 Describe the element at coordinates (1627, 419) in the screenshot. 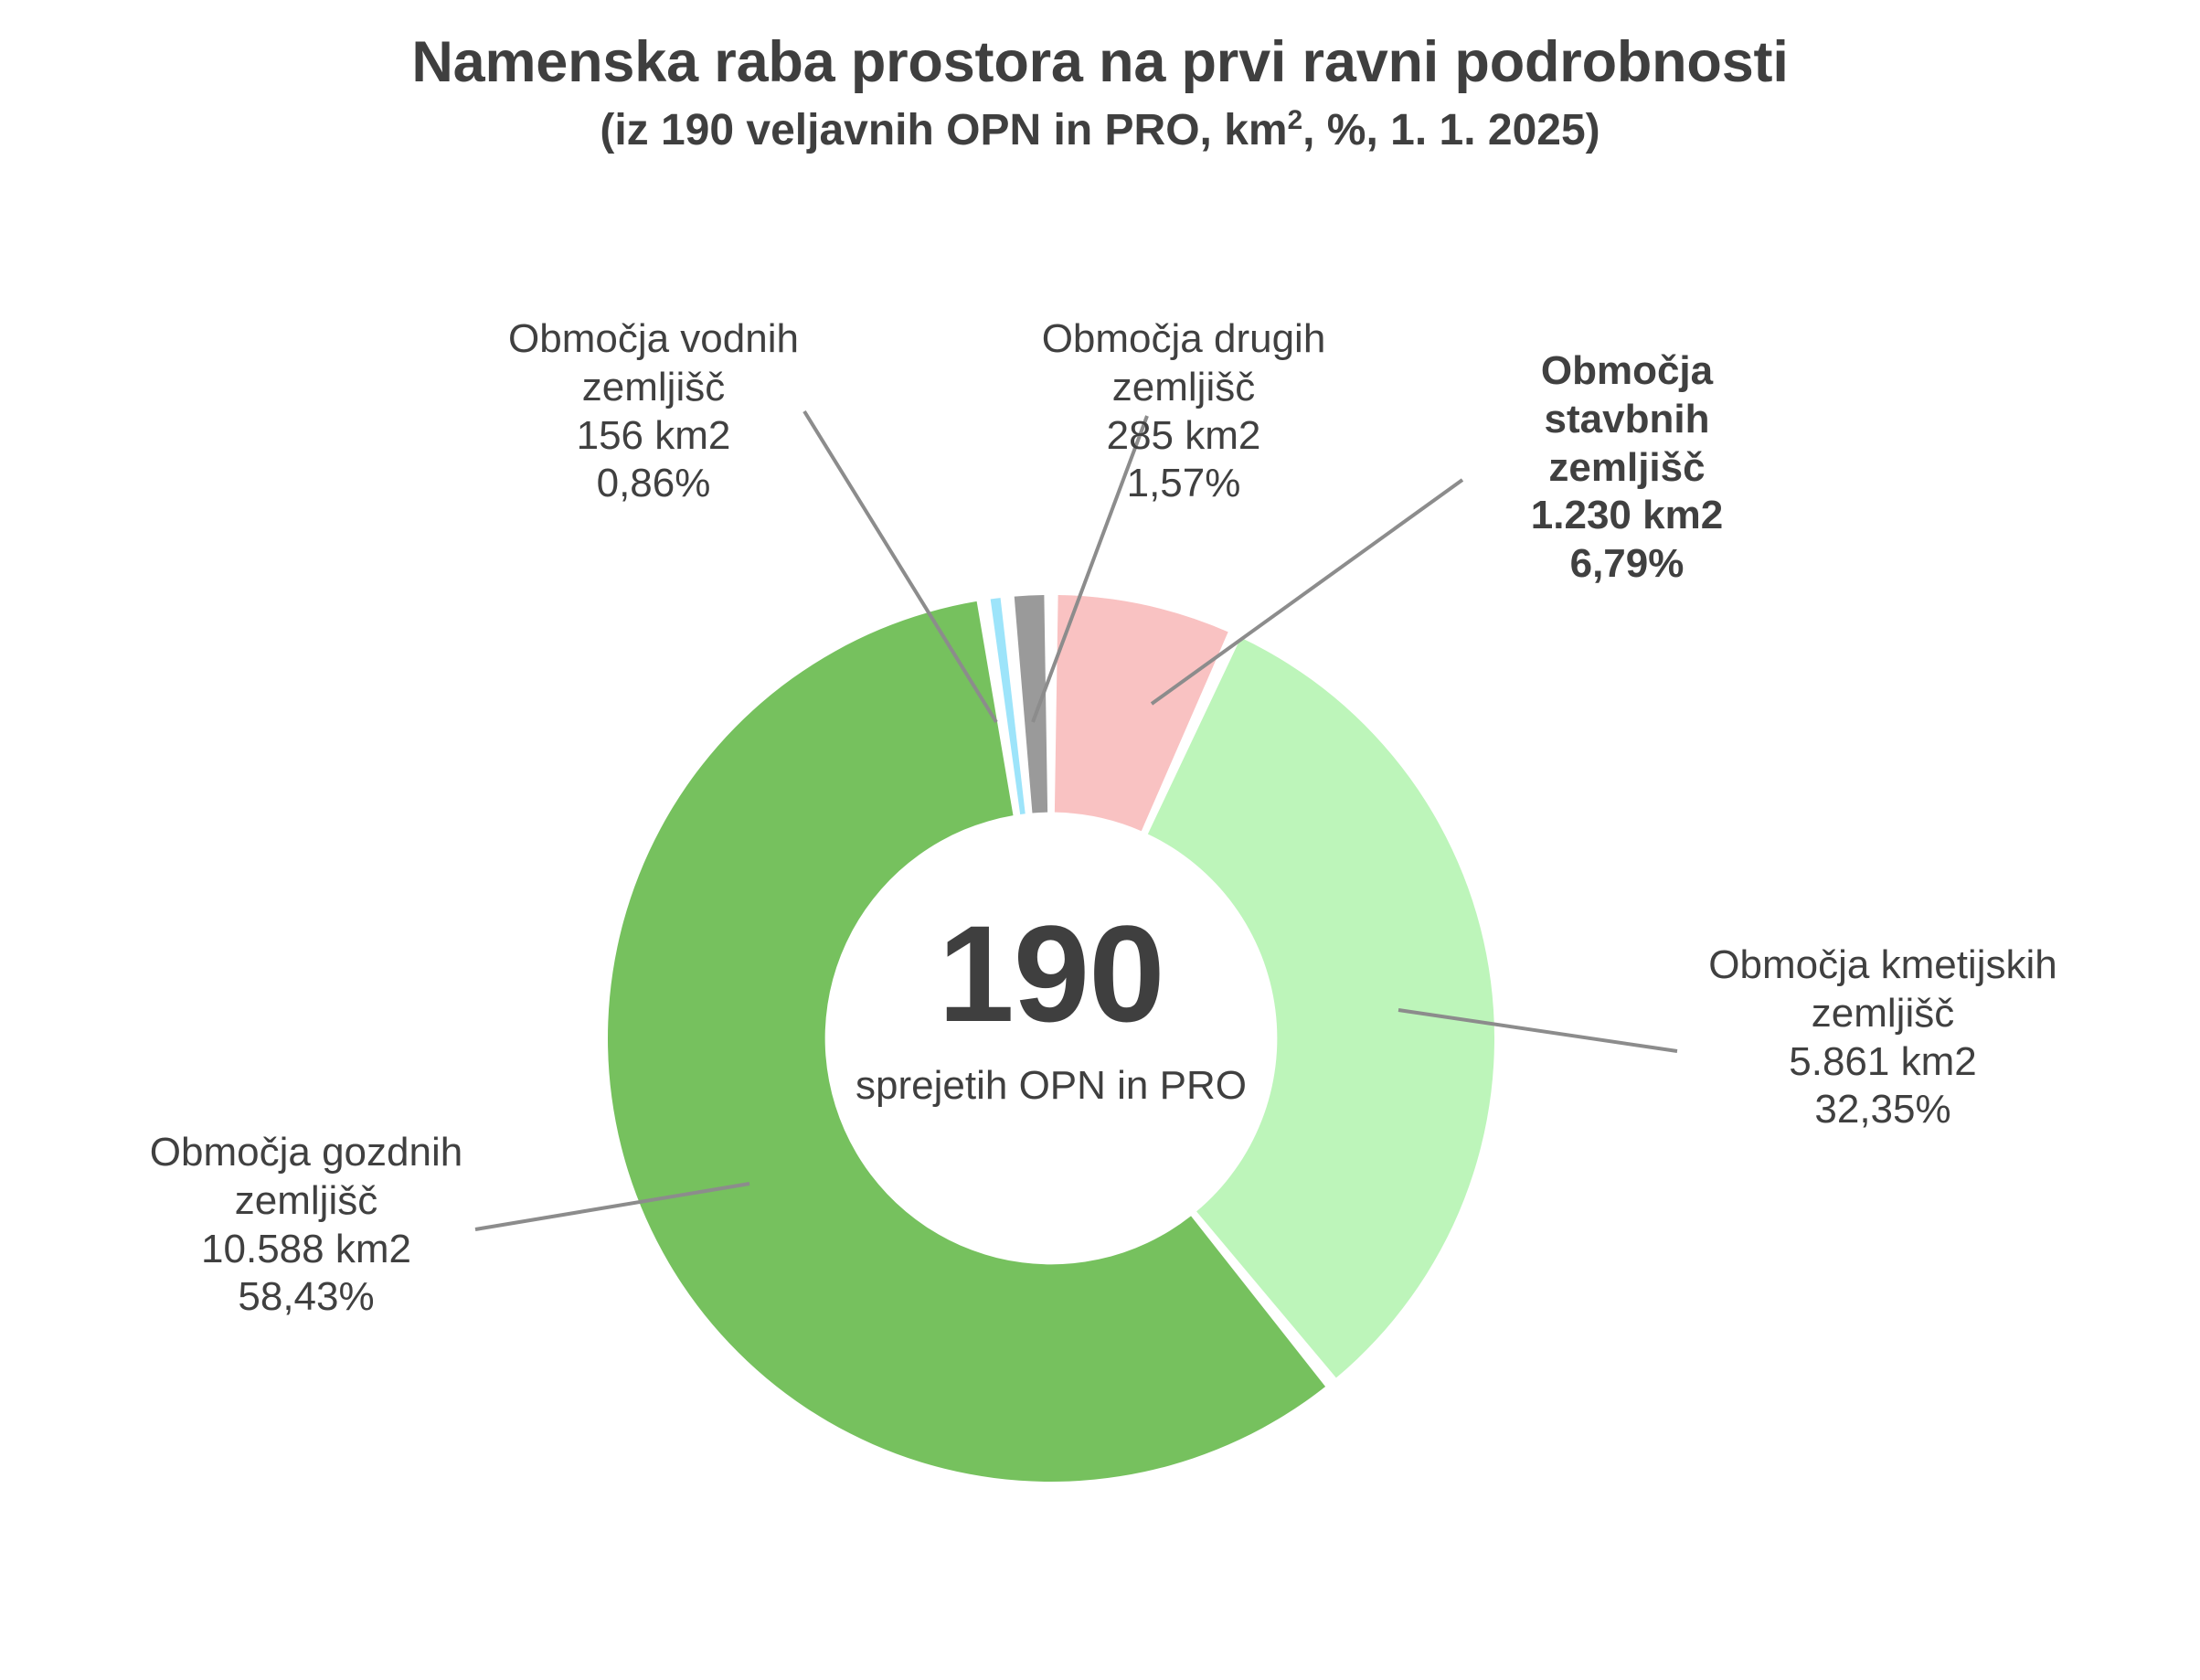

I see `slice-label-building-name2: stavbnih` at that location.